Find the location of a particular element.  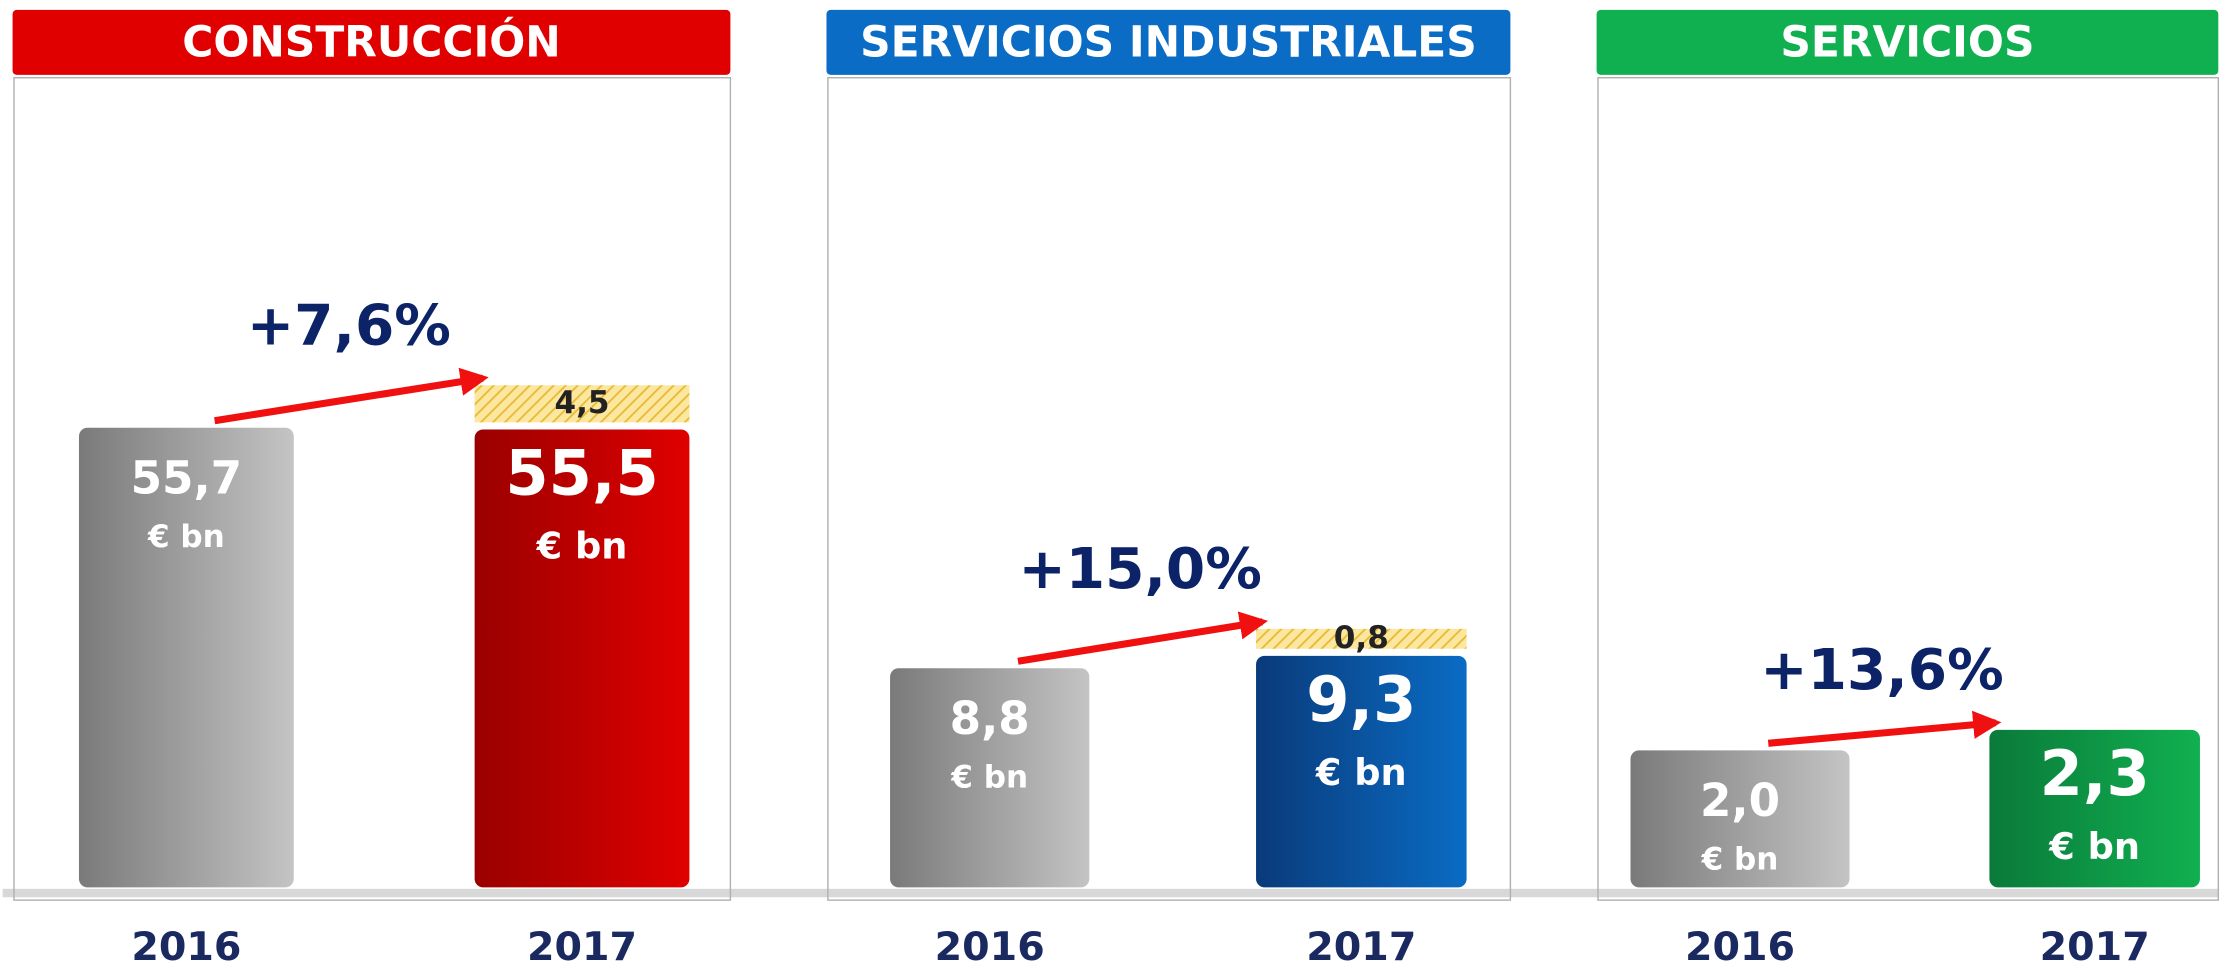

growth-label: +13,6% is located at coordinates (1881, 670).